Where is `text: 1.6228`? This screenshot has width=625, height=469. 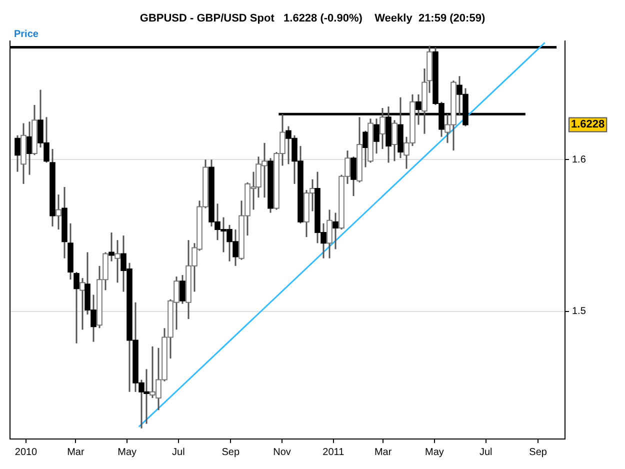 text: 1.6228 is located at coordinates (588, 124).